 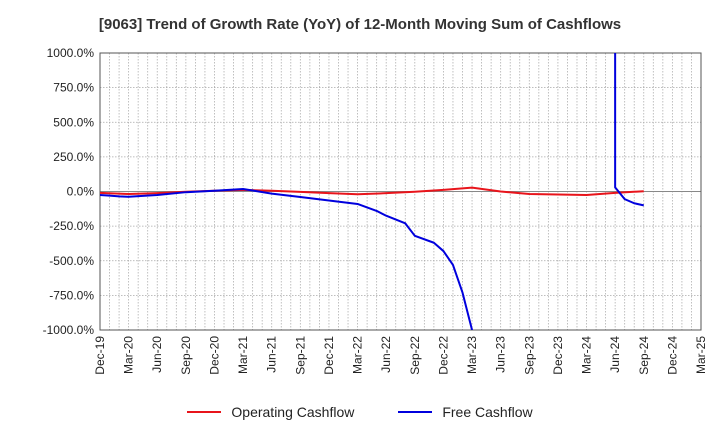 I want to click on x-tick-label: Mar-20, so click(x=129, y=355).